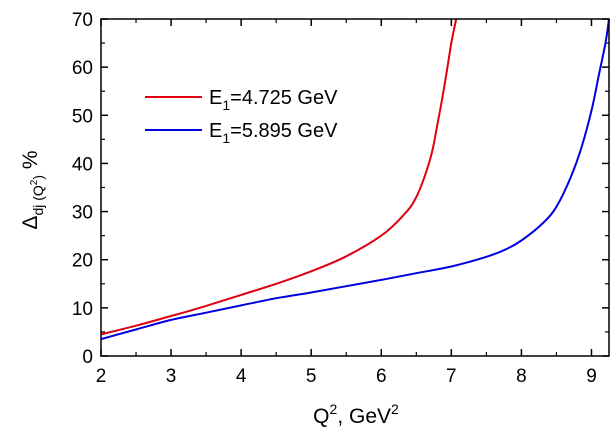  I want to click on legend-label-series-2-suffix: =5.895 GeV, so click(284, 131).